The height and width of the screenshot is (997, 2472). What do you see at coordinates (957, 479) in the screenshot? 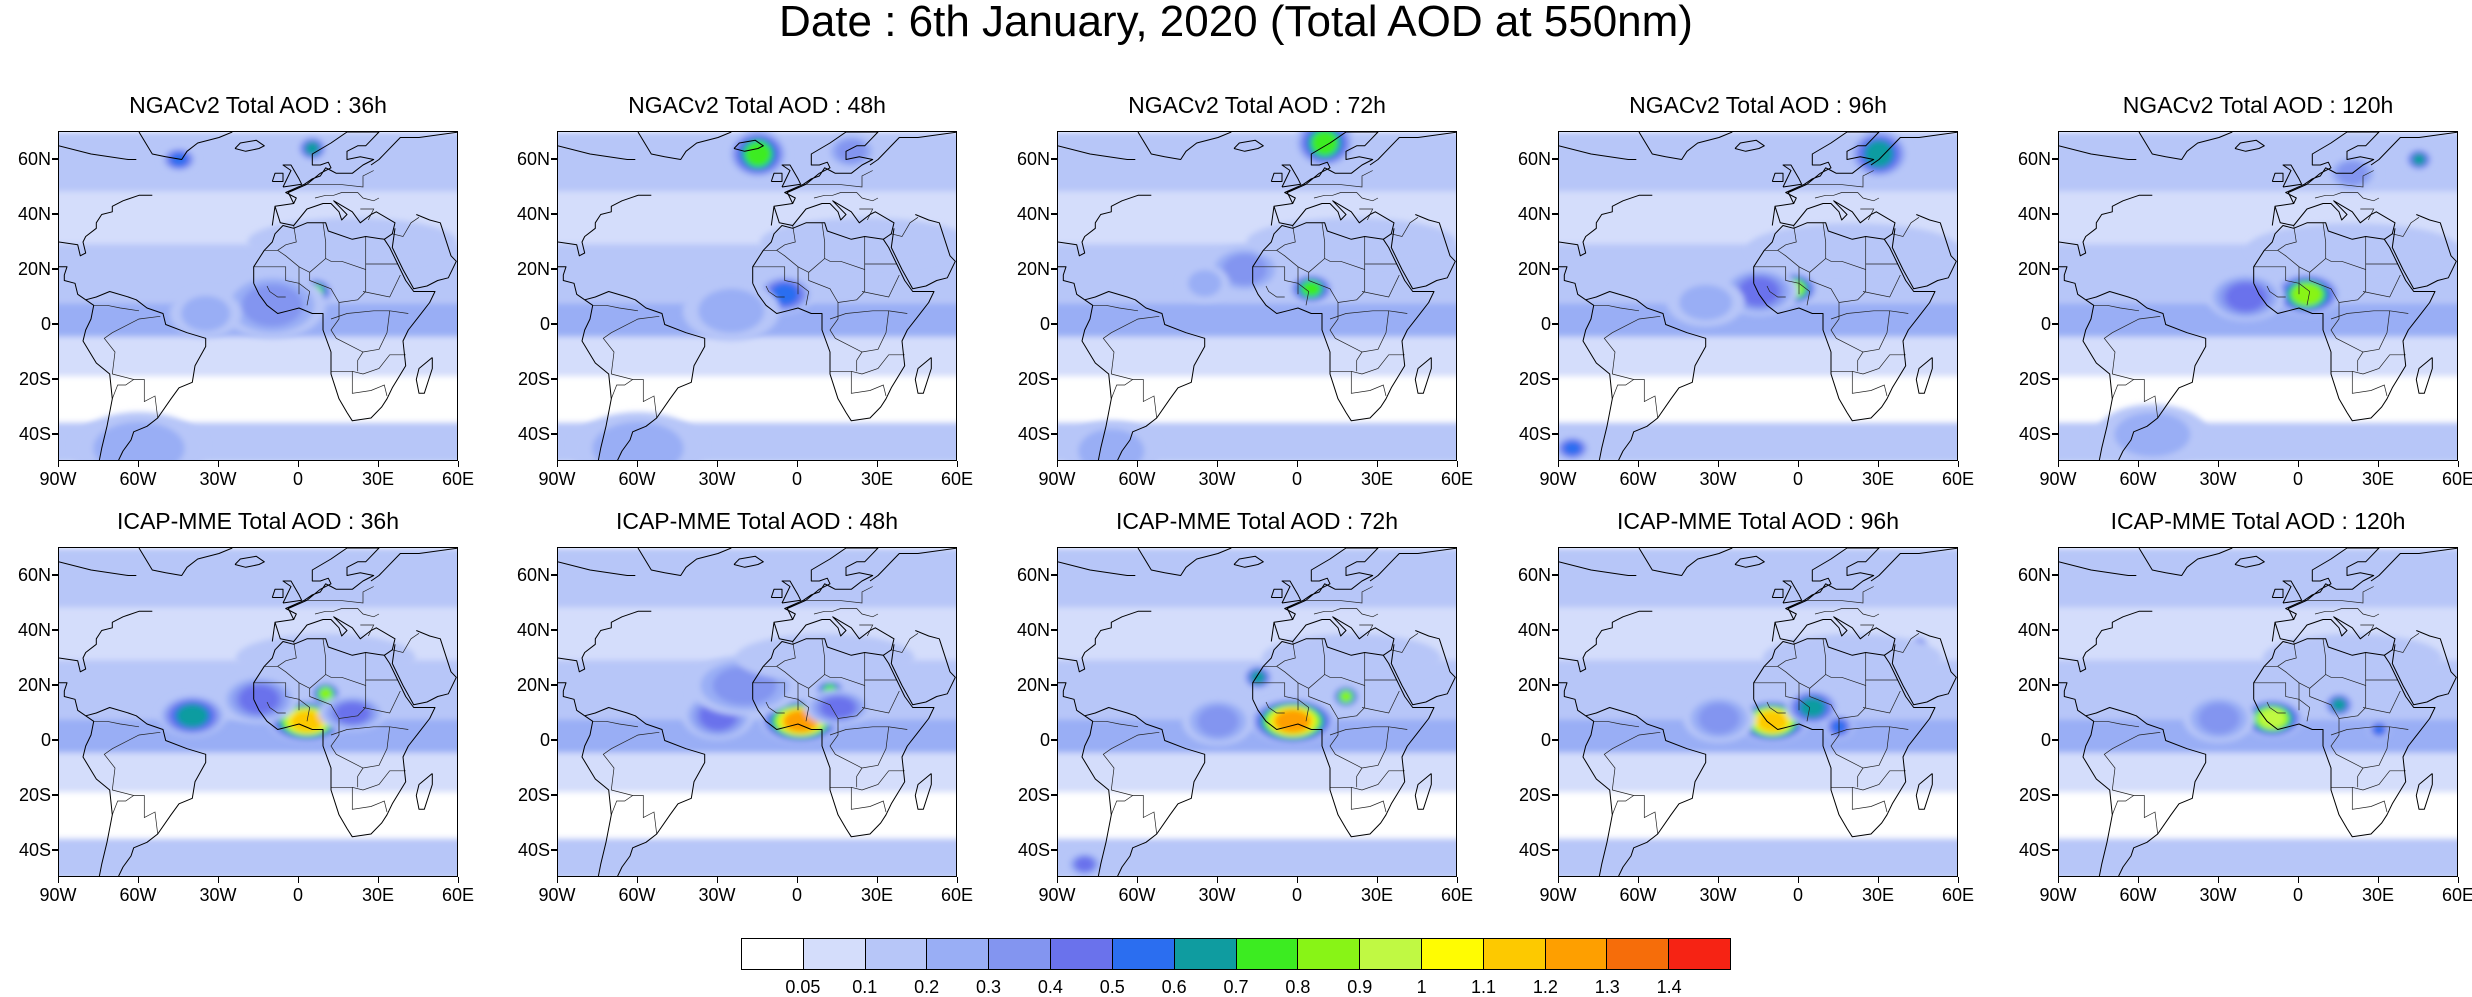
I see `longitude-tick-label: 60E` at bounding box center [957, 479].